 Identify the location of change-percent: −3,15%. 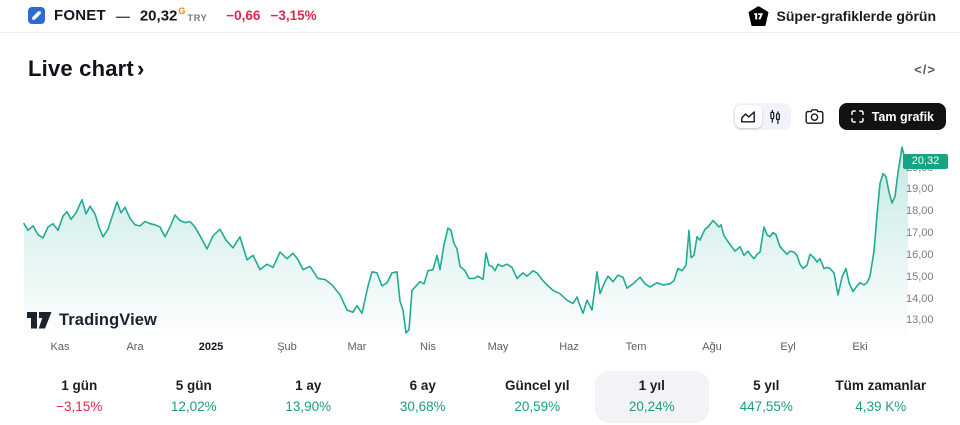
(293, 16).